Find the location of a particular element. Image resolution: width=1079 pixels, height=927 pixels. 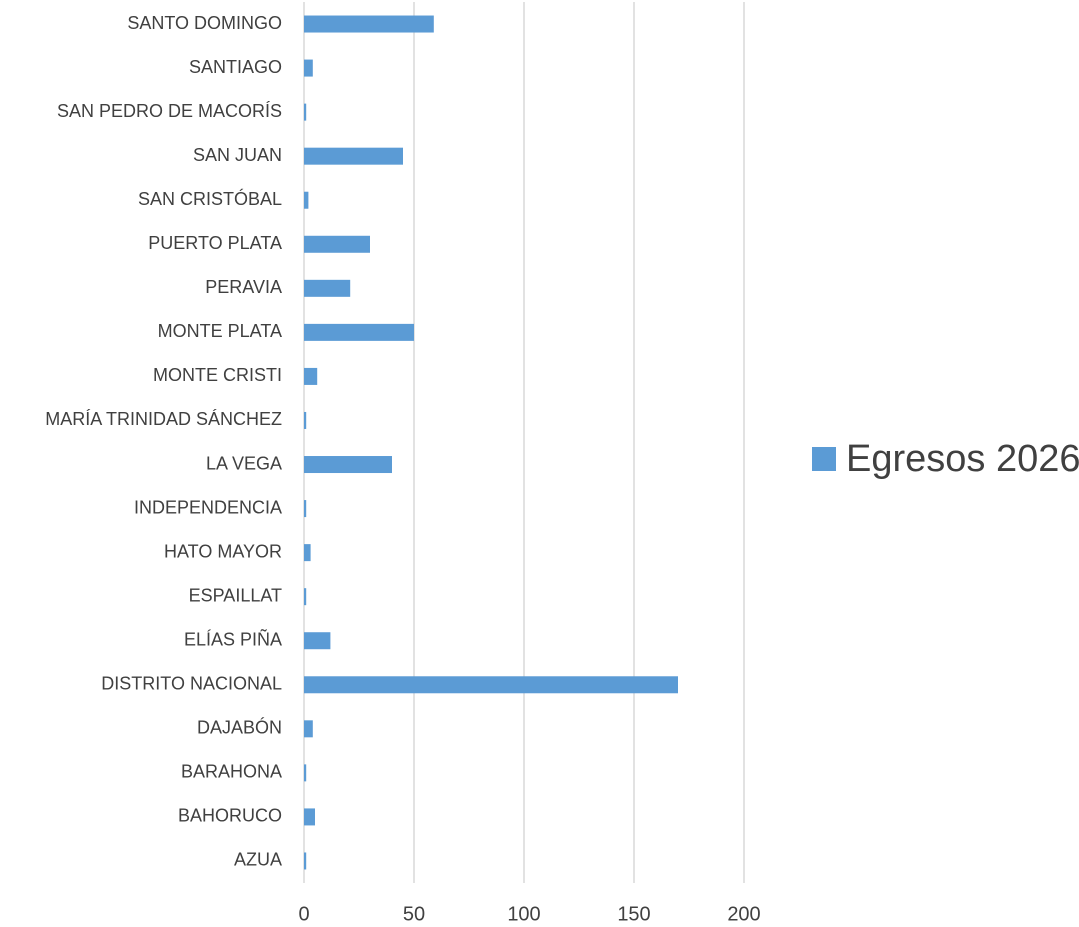

y-tick-label: SANTO DOMINGO is located at coordinates (204, 23).